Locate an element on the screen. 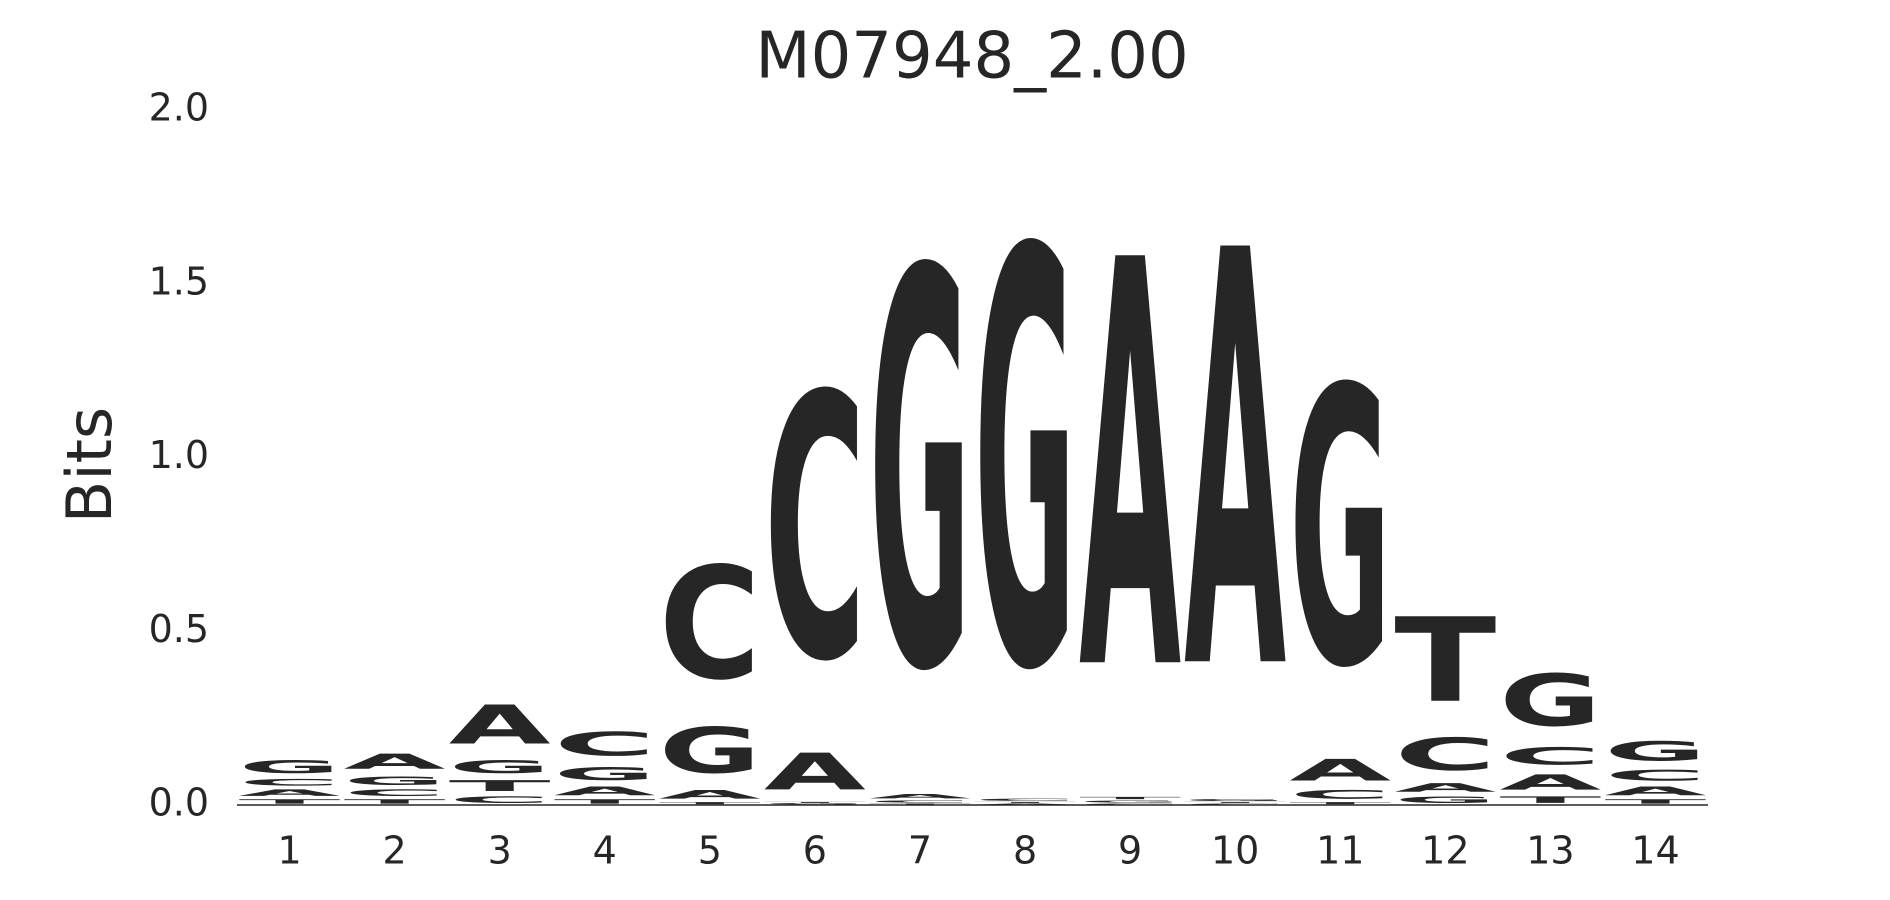  y-tick-label: 2.0 is located at coordinates (179, 108).